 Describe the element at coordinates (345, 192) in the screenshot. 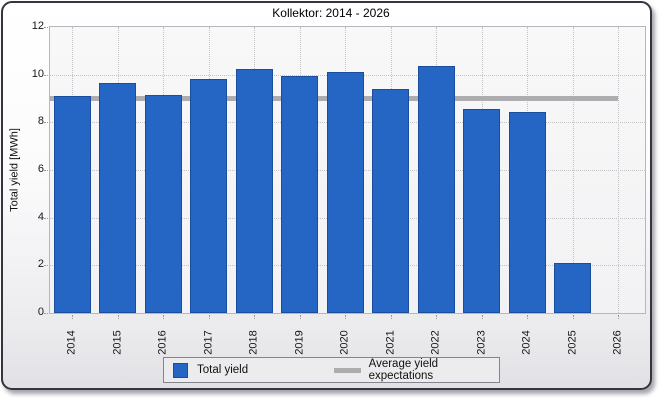

I see `bar-2020` at that location.